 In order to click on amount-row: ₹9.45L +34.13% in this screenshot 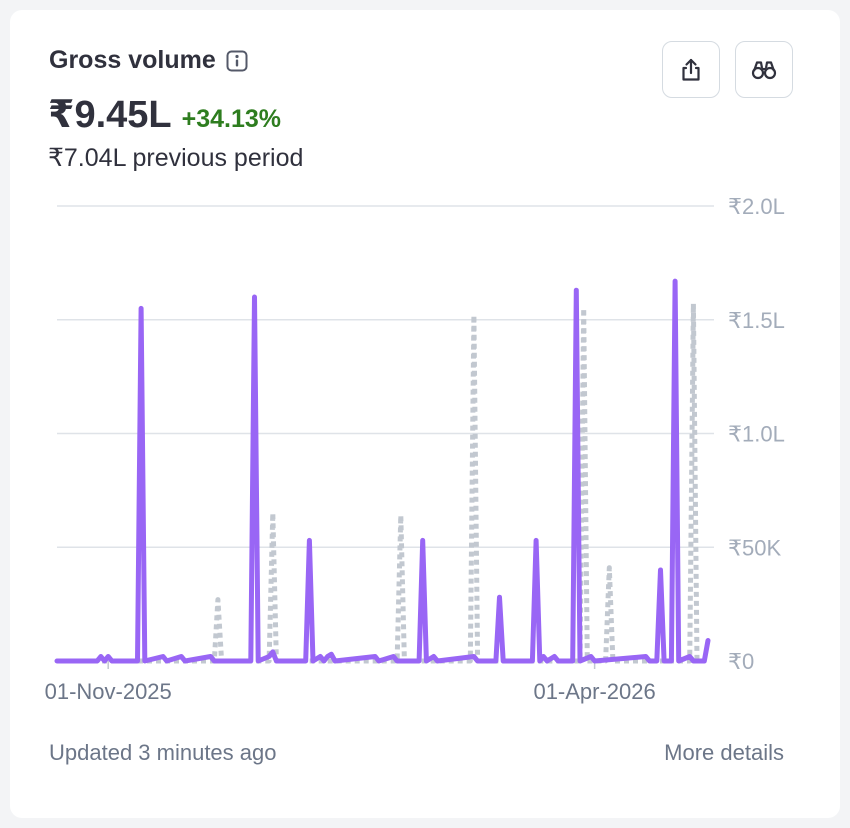, I will do `click(164, 114)`.